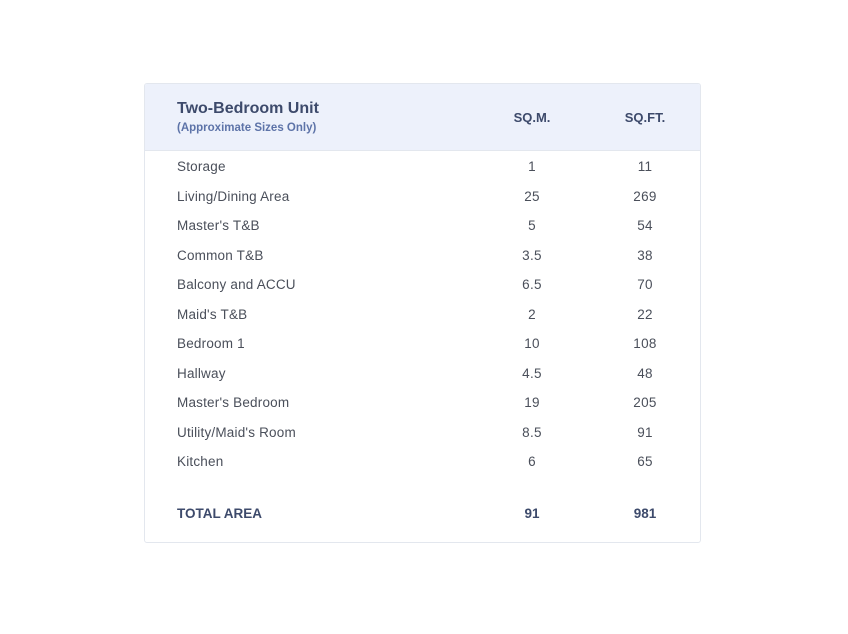  Describe the element at coordinates (532, 402) in the screenshot. I see `row-sqm: 19` at that location.